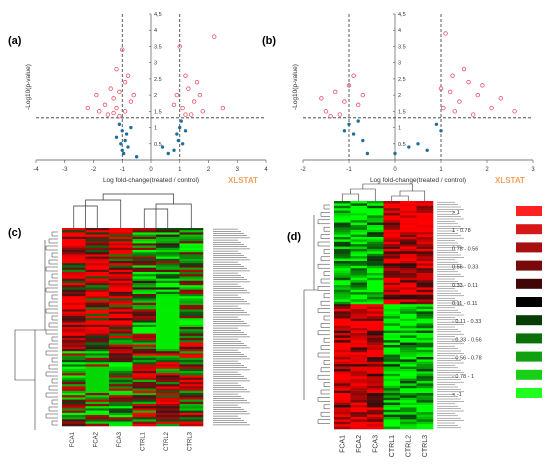  What do you see at coordinates (181, 121) in the screenshot?
I see `data-point-nonsignificant` at bounding box center [181, 121].